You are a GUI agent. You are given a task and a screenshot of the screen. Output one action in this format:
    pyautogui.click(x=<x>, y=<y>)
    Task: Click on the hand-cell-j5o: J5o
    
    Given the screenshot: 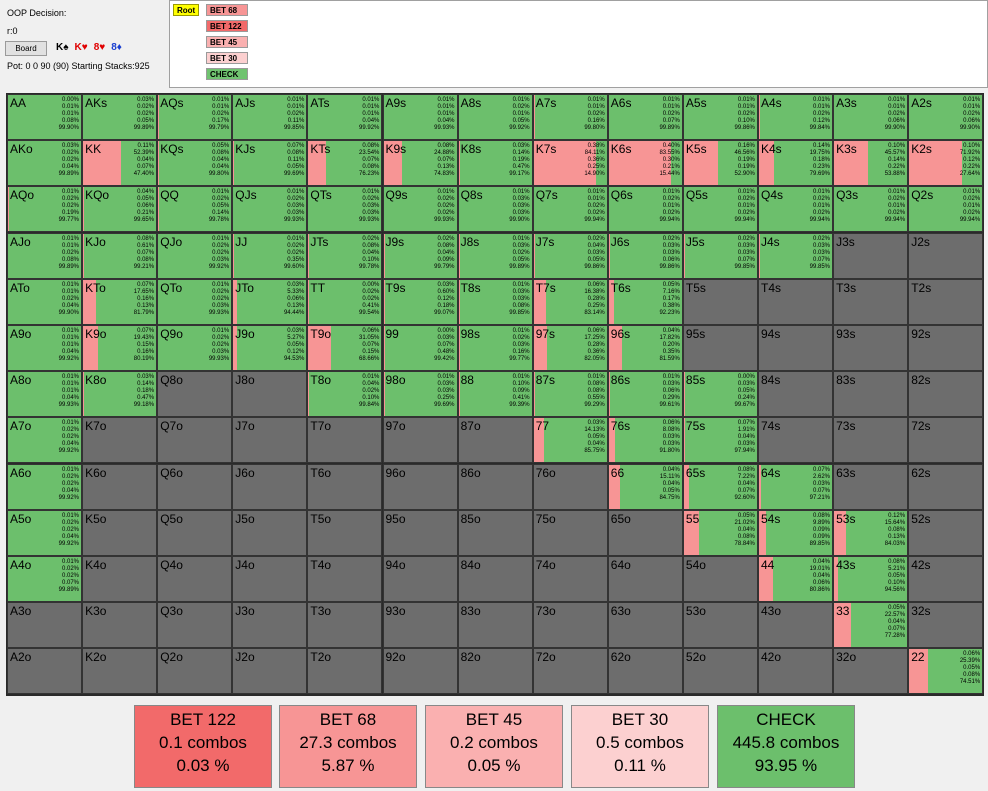 What is the action you would take?
    pyautogui.click(x=270, y=532)
    